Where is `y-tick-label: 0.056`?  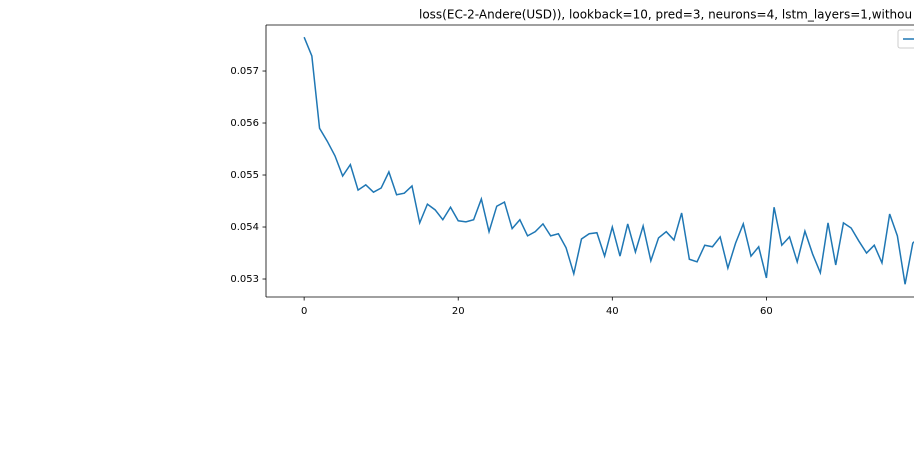 y-tick-label: 0.056 is located at coordinates (244, 123).